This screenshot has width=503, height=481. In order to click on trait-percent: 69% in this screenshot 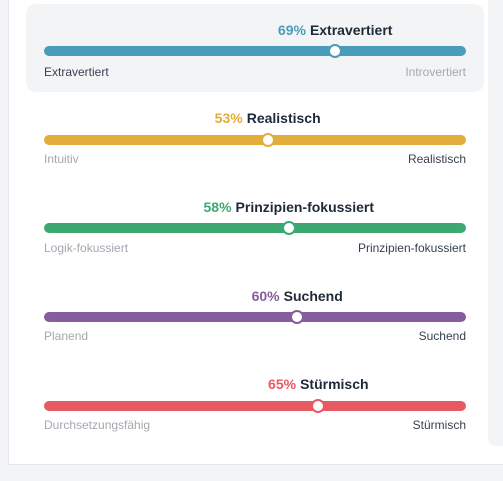, I will do `click(291, 30)`.